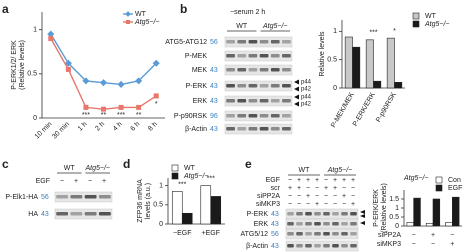 Image resolution: width=474 pixels, height=252 pixels. What do you see at coordinates (44, 131) in the screenshot?
I see `x-tick-label: 10 min` at bounding box center [44, 131].